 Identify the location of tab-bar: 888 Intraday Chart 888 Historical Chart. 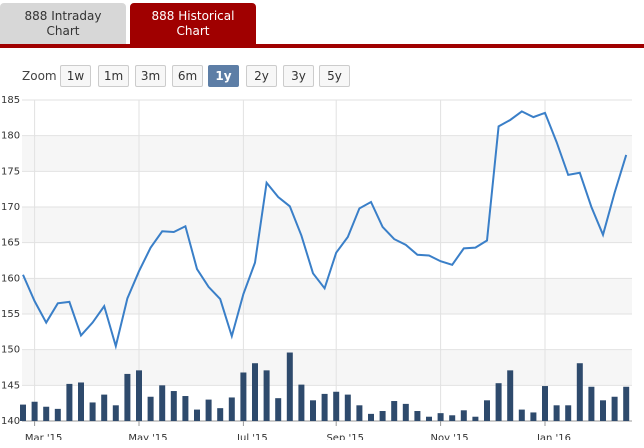
(322, 24).